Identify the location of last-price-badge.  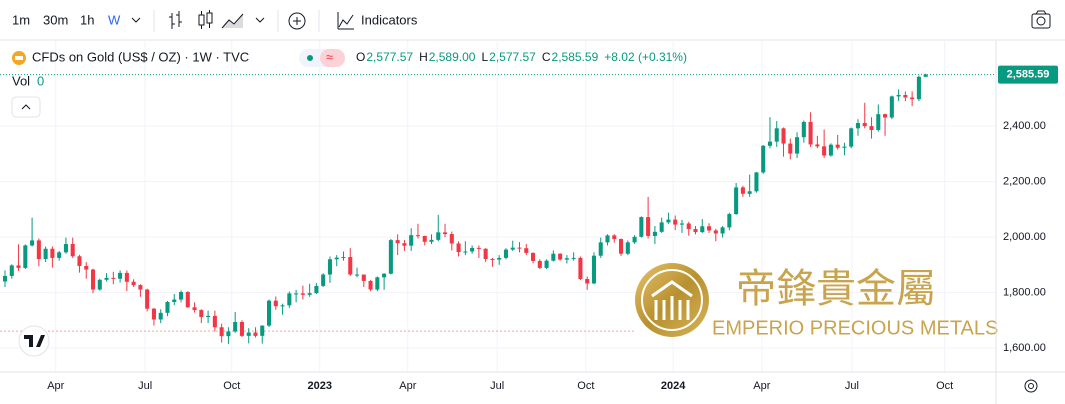
(1028, 74).